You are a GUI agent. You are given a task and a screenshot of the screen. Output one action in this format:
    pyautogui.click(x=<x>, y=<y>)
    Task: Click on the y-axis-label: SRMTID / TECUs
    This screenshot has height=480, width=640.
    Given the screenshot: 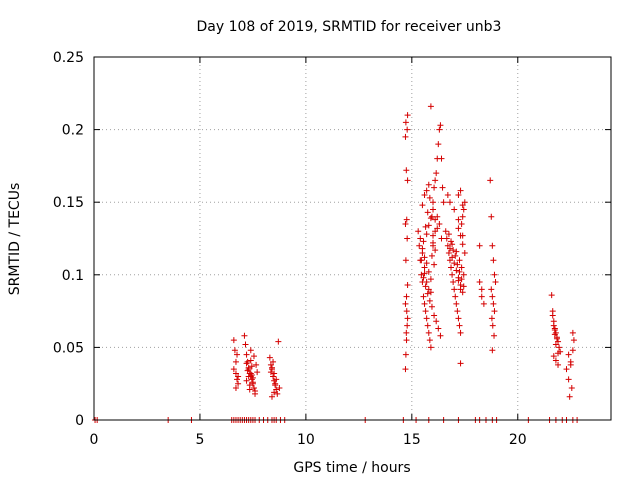 What is the action you would take?
    pyautogui.click(x=15, y=239)
    